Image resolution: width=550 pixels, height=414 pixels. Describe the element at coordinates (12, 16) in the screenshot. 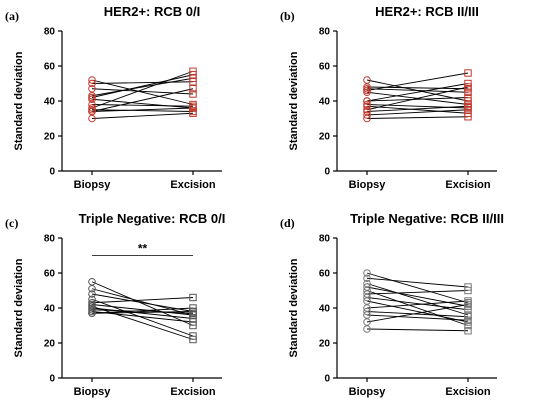

I see `panel-letter: (a)` at that location.